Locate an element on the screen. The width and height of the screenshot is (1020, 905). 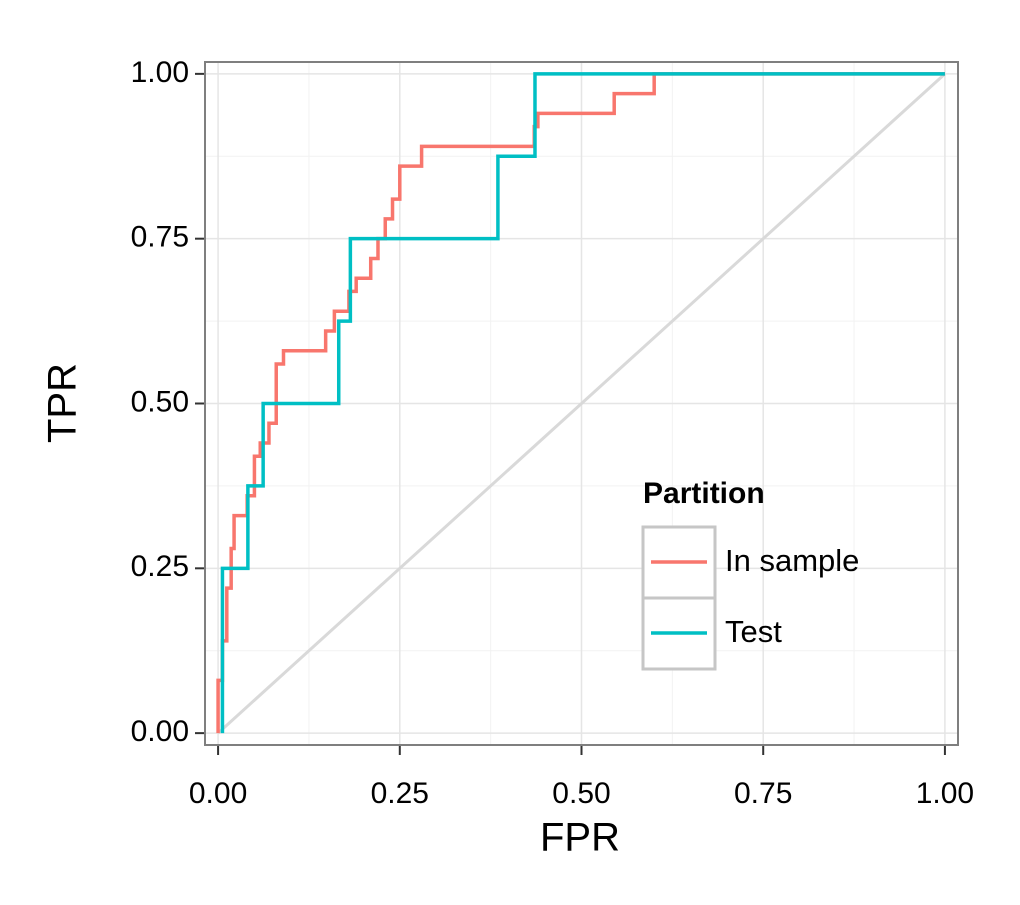
y-tick-label: 0.75 is located at coordinates (160, 237).